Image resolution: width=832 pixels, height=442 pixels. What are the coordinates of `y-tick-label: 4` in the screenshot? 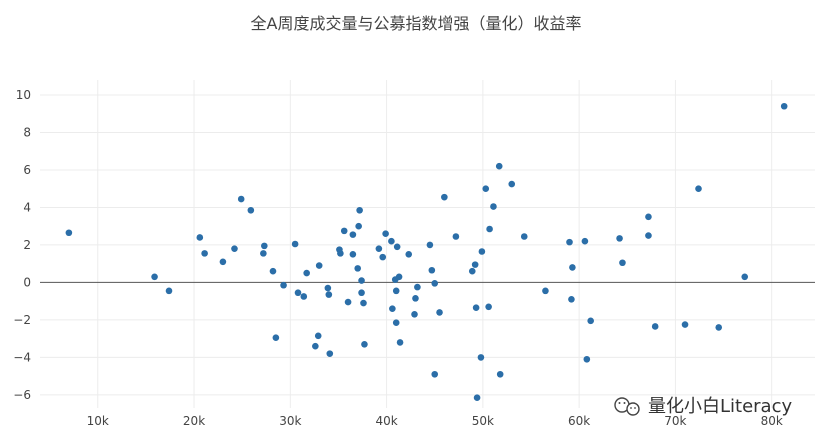 It's located at (27, 207).